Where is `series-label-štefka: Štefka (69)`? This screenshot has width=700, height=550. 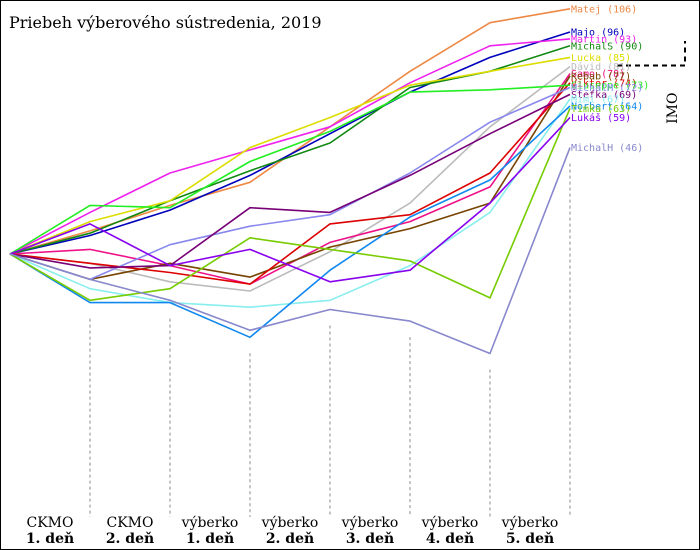
series-label-štefka: Štefka (69) is located at coordinates (604, 94).